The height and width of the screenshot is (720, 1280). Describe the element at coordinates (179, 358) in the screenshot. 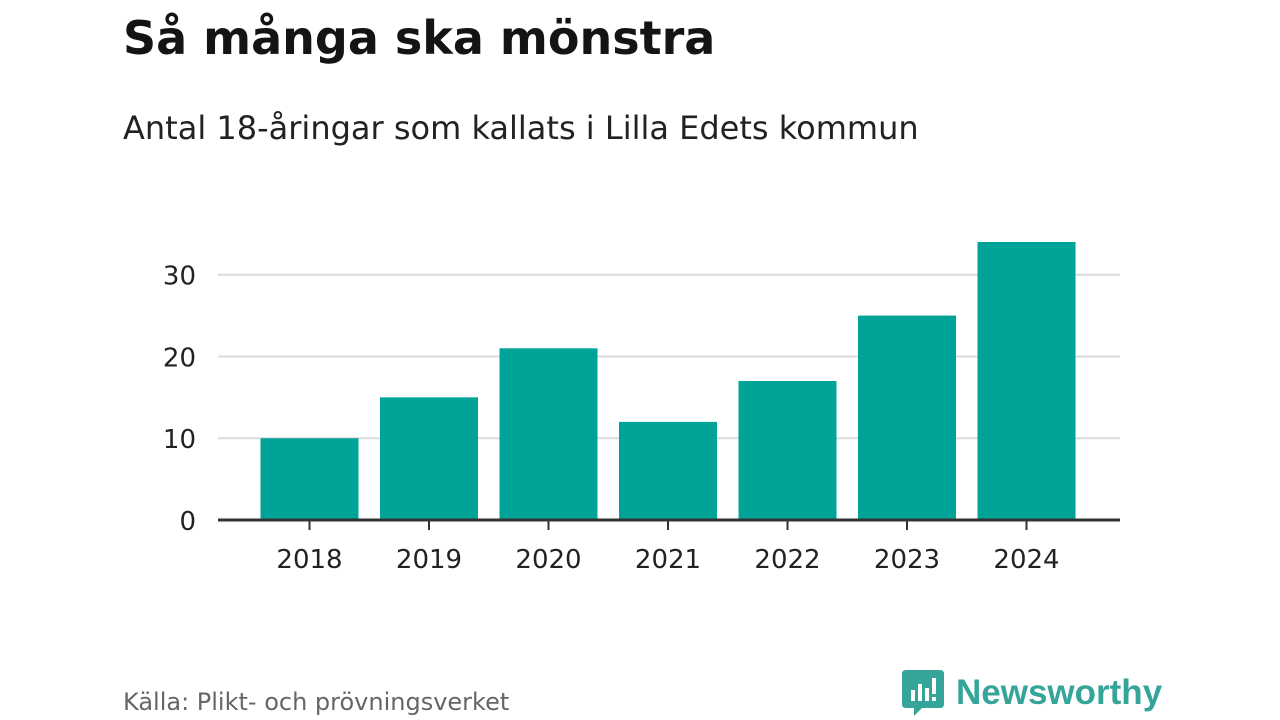

I see `y-tick-label-20: 20` at that location.